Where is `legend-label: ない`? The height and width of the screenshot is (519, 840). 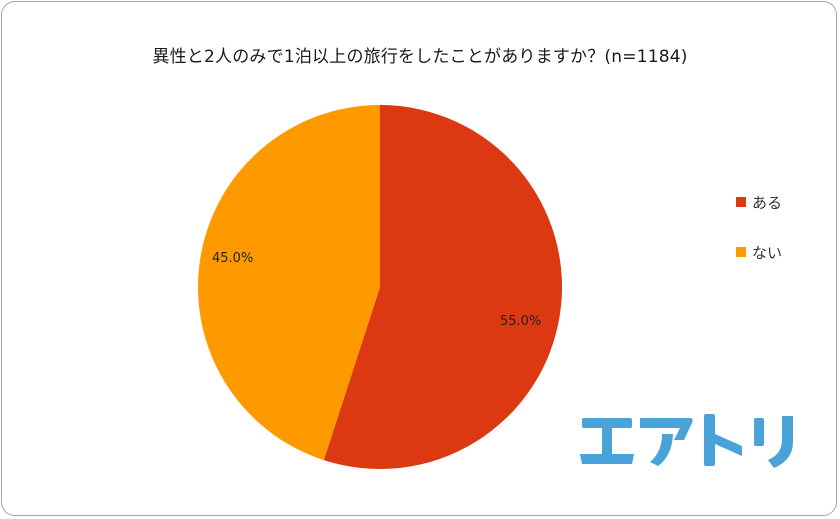
legend-label: ない is located at coordinates (767, 252).